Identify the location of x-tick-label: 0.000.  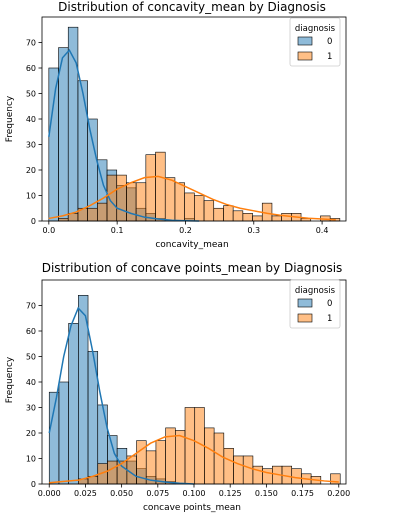
(49, 493).